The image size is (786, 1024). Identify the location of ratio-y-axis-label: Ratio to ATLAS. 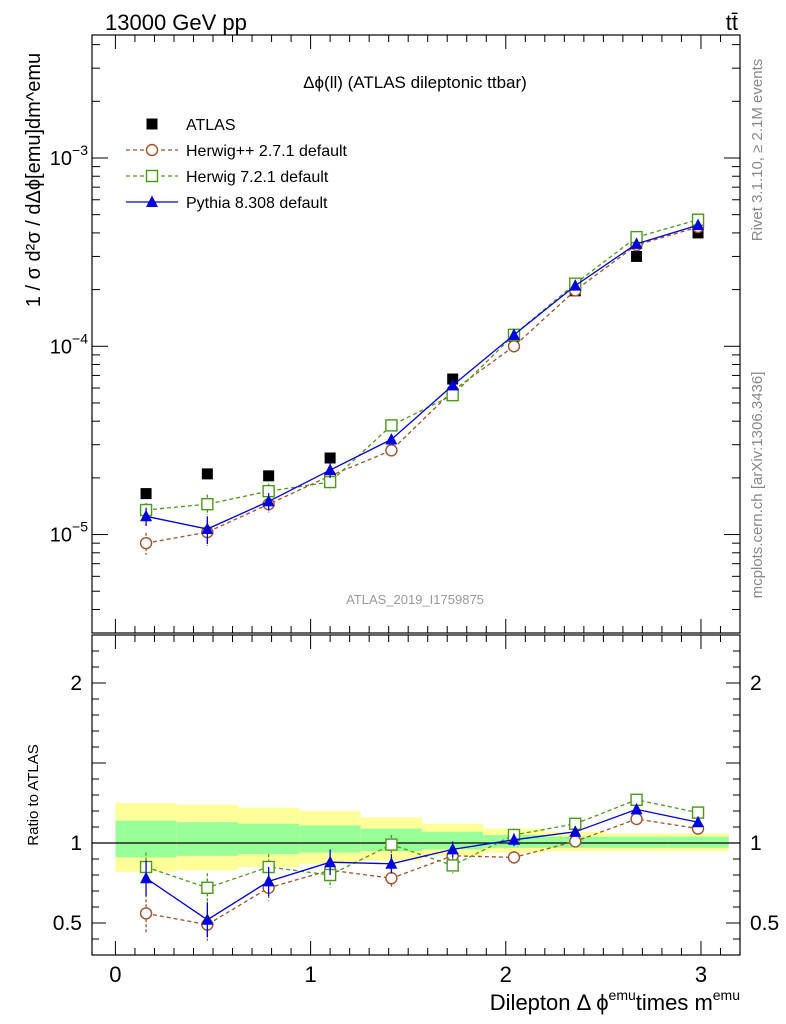
(33, 794).